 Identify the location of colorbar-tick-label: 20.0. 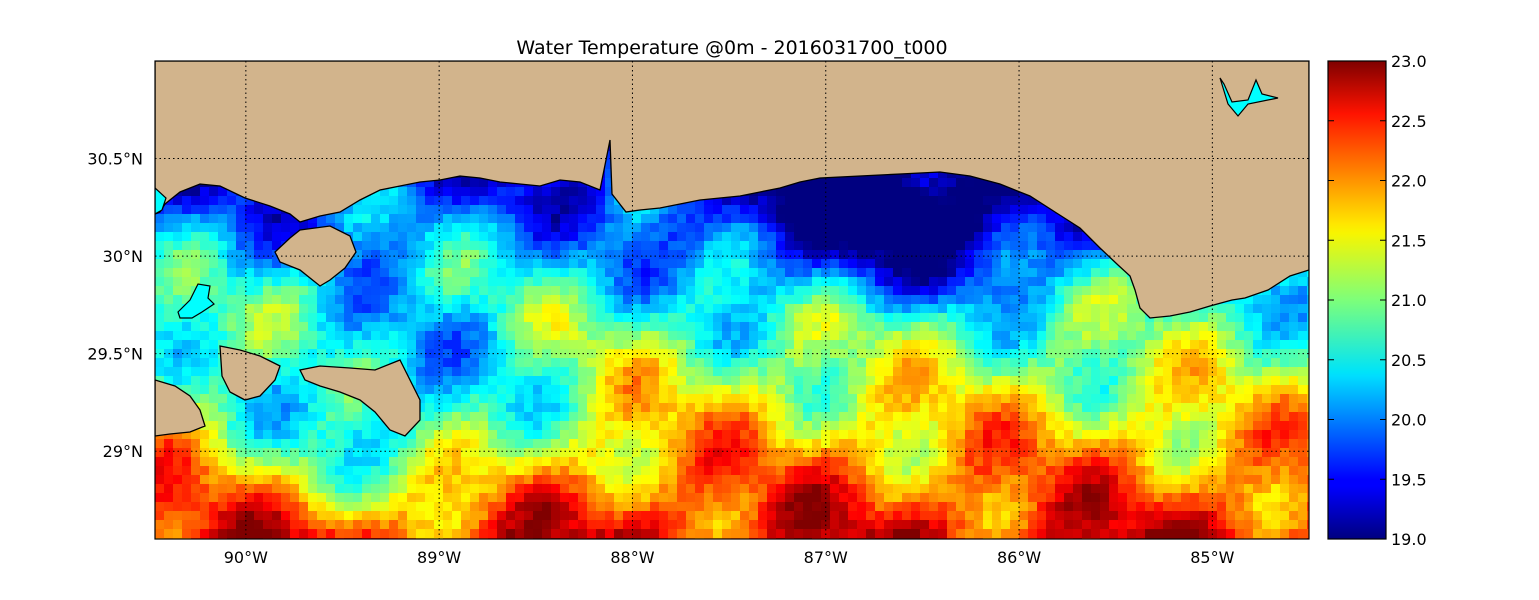
(1409, 420).